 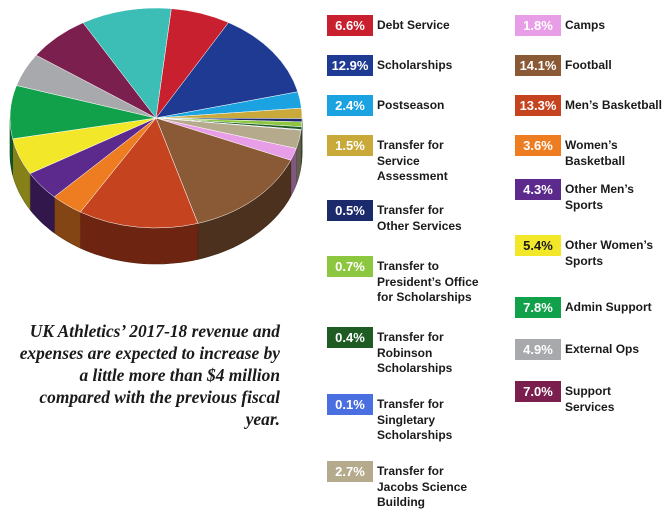 I want to click on legend-label: Admin Support, so click(x=608, y=307).